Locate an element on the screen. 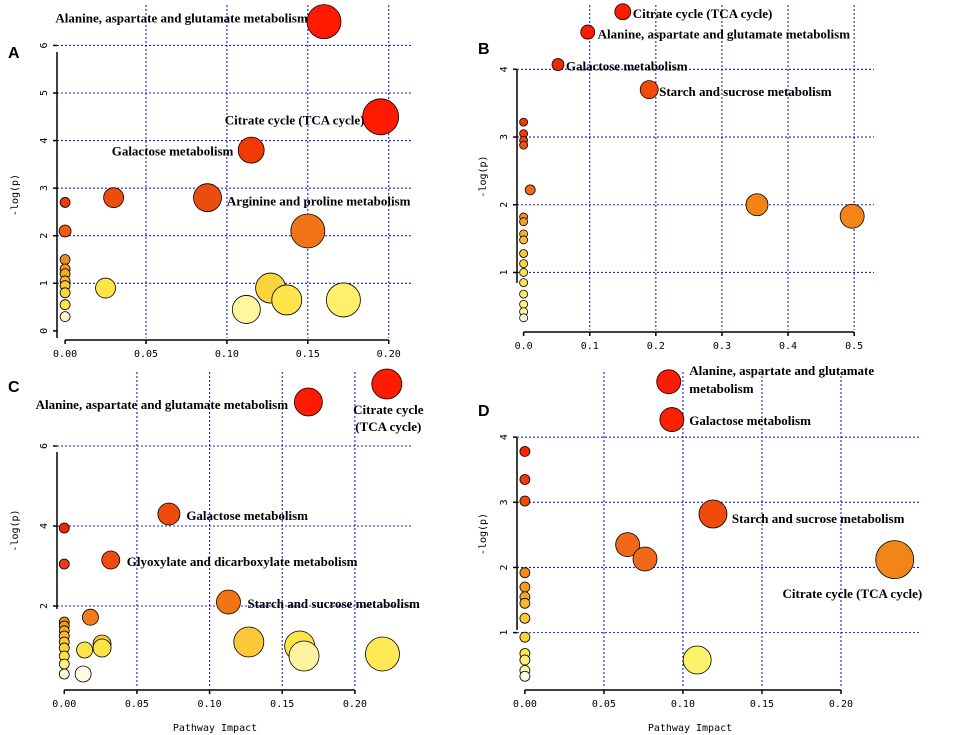 This screenshot has height=735, width=964. x-tick-label: 0.4 is located at coordinates (788, 346).